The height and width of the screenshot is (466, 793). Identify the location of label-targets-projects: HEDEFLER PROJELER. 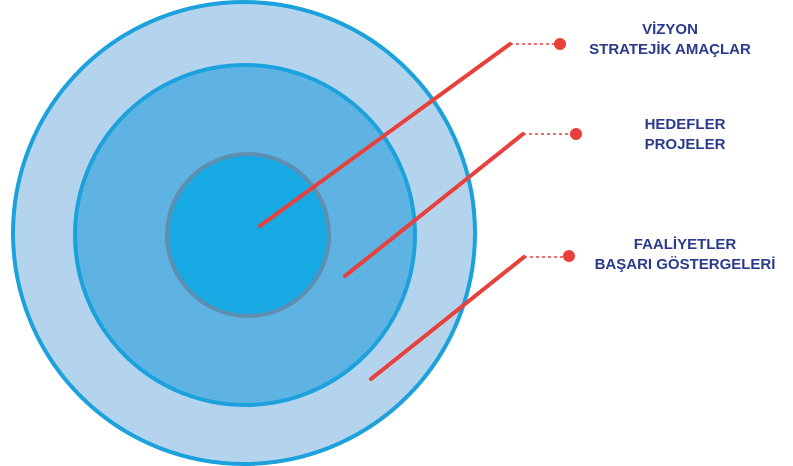
(685, 135).